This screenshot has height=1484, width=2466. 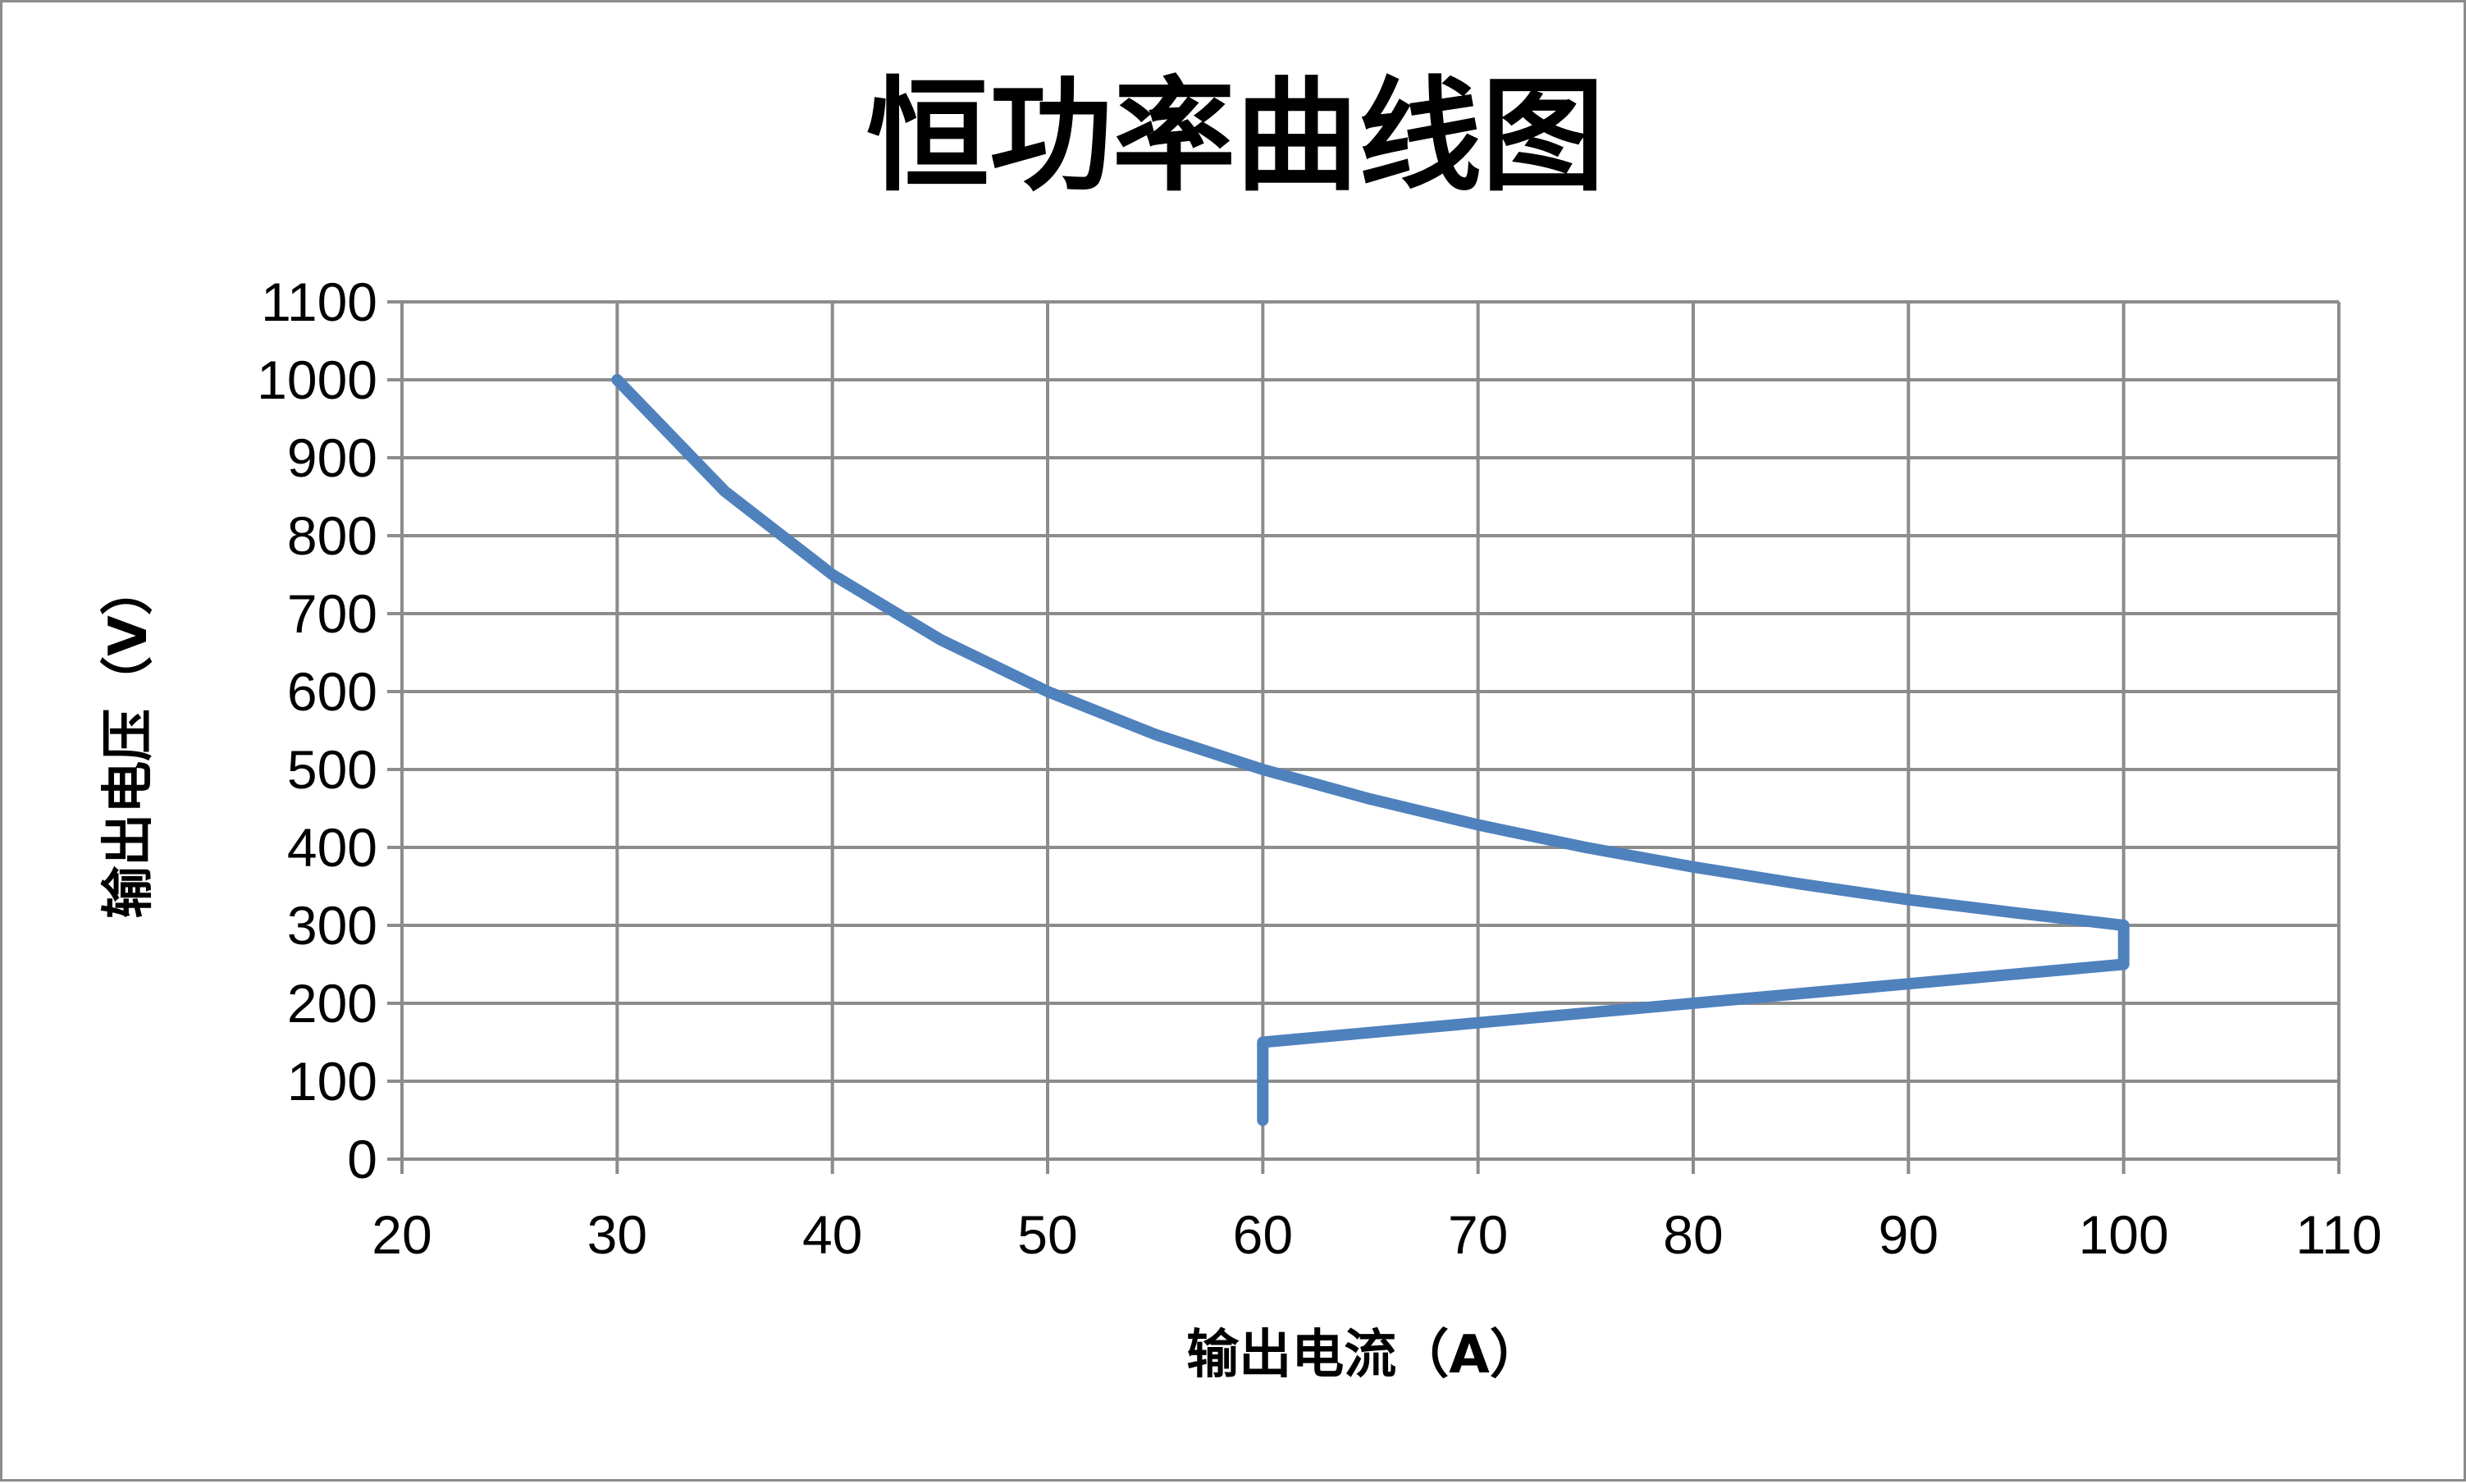 What do you see at coordinates (362, 1159) in the screenshot?
I see `y-tick-label: 0` at bounding box center [362, 1159].